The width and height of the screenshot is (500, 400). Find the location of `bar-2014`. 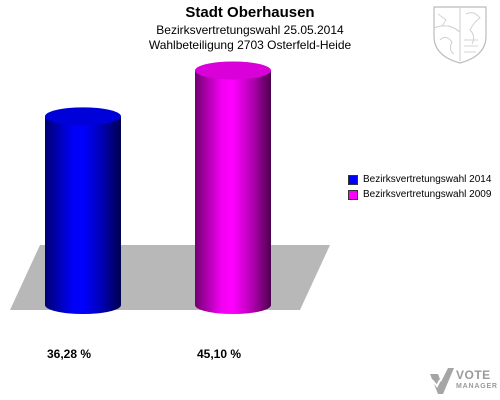

bar-2014 is located at coordinates (83, 215).